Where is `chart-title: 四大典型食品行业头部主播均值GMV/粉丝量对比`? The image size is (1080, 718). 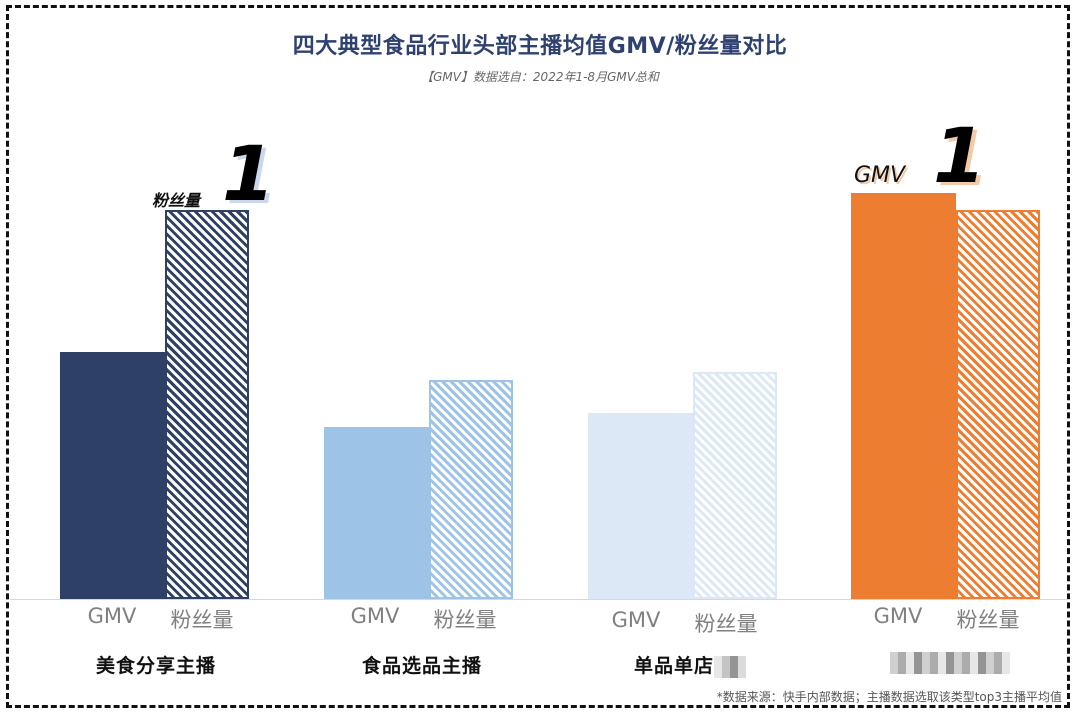 chart-title: 四大典型食品行业头部主播均值GMV/粉丝量对比 is located at coordinates (540, 46).